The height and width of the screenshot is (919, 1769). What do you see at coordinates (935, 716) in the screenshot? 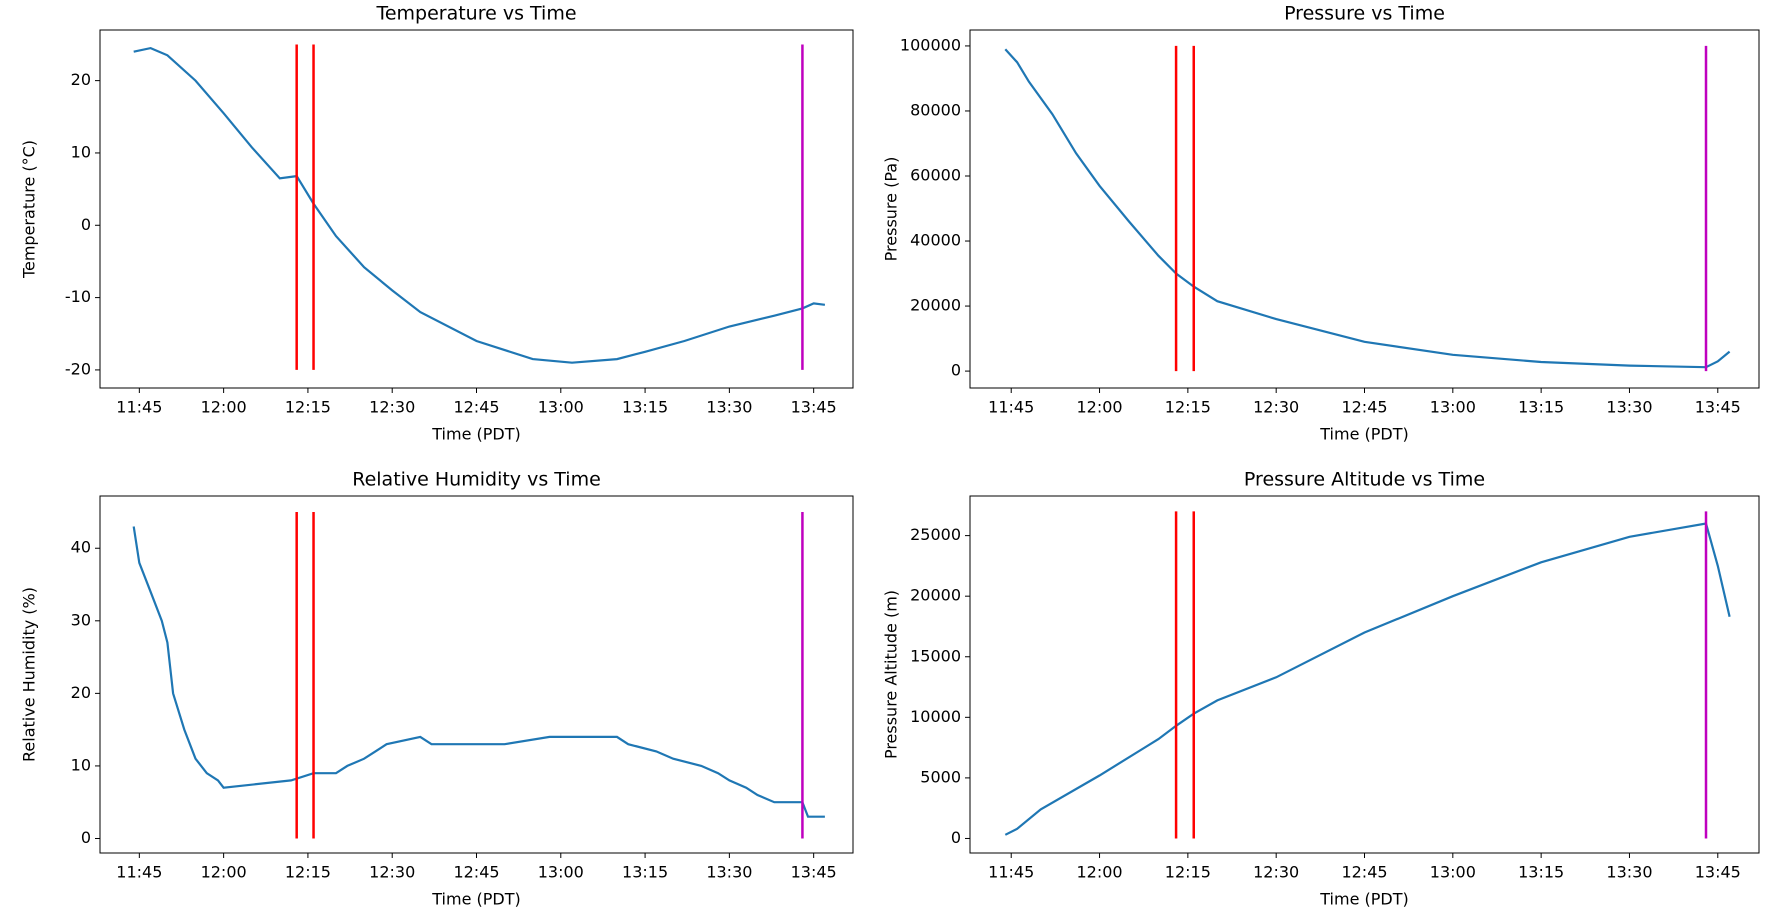
I see `y-tick-label: 10000` at bounding box center [935, 716].